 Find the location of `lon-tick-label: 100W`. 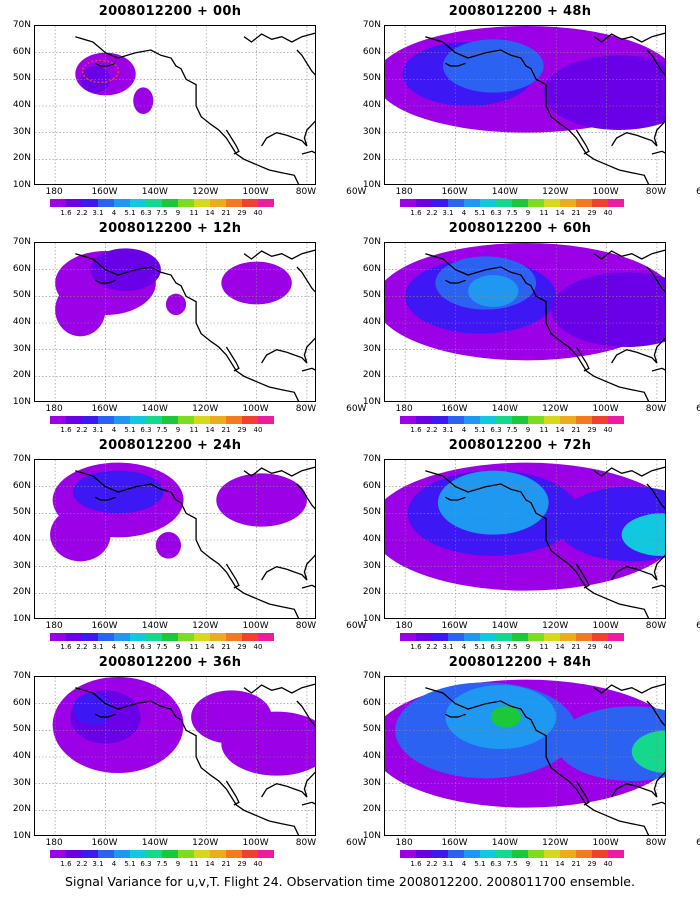

lon-tick-label: 100W is located at coordinates (605, 626).